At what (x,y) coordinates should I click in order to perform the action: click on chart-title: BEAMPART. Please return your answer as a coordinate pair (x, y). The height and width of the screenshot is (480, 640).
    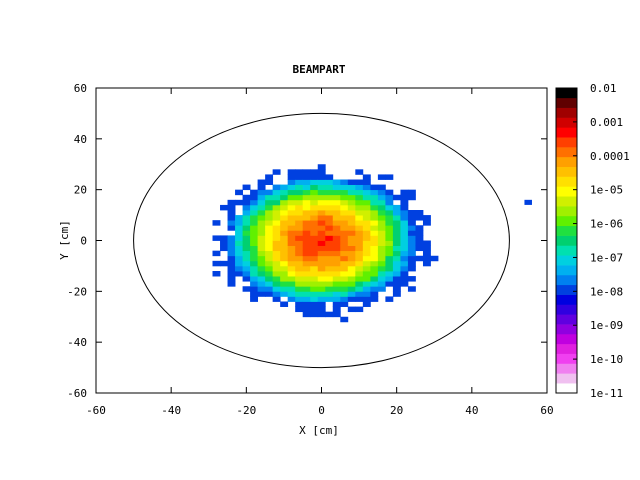
    Looking at the image, I should click on (319, 69).